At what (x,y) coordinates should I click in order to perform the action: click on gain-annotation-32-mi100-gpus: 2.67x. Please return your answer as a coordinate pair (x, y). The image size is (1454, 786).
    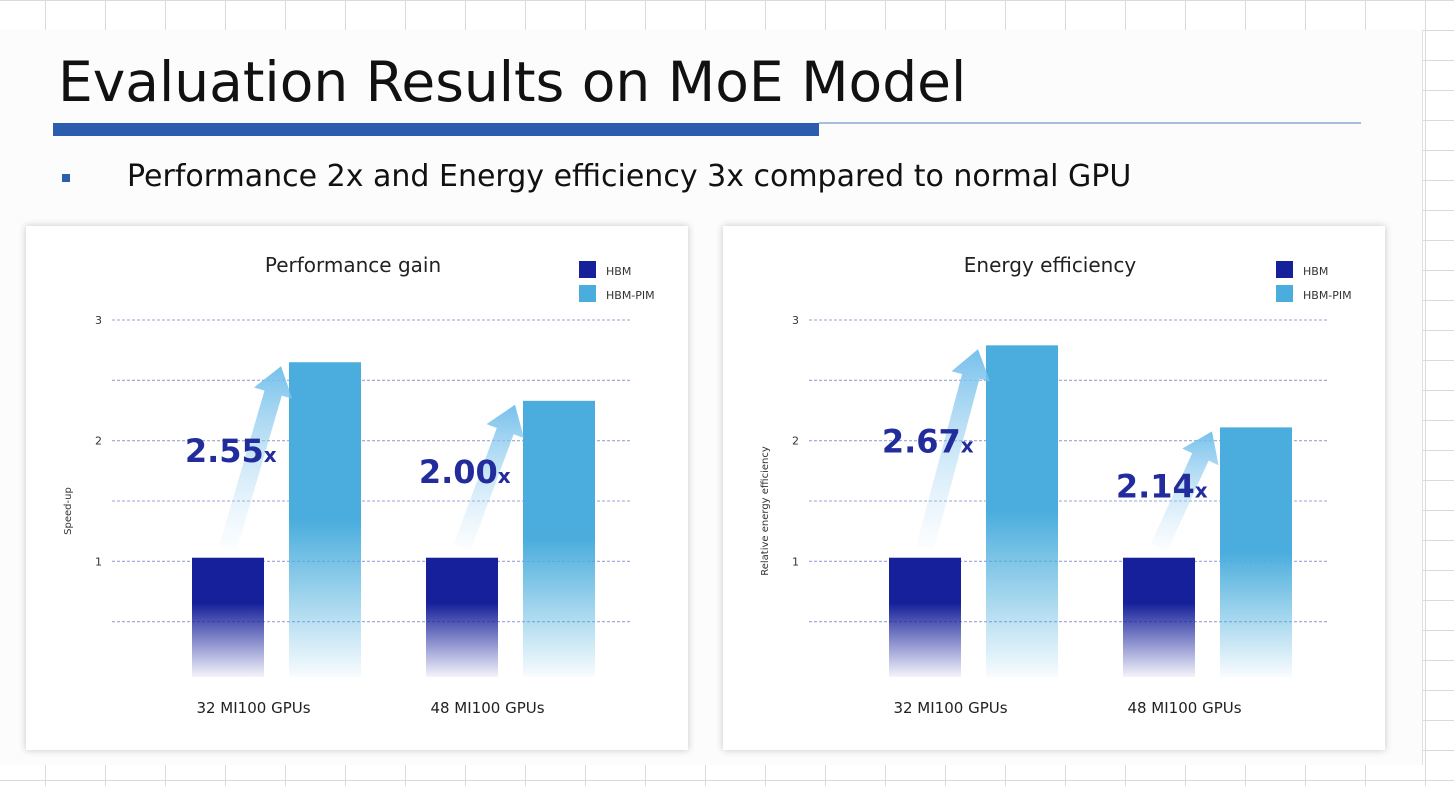
    Looking at the image, I should click on (928, 442).